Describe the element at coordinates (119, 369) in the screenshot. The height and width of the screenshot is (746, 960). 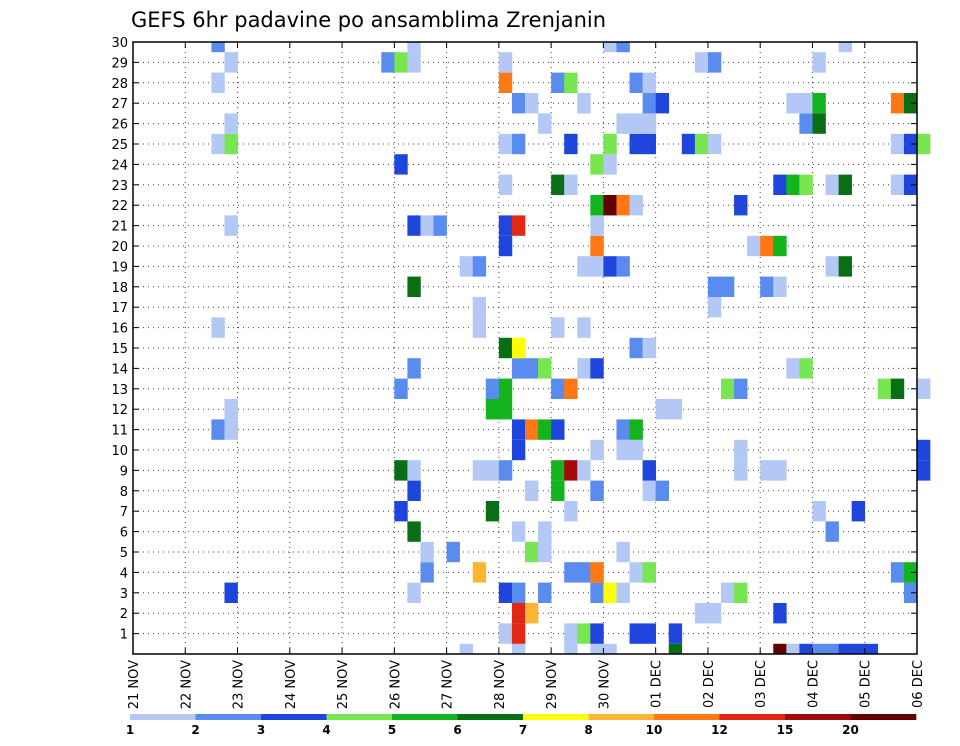
I see `y-tick-label: 14` at that location.